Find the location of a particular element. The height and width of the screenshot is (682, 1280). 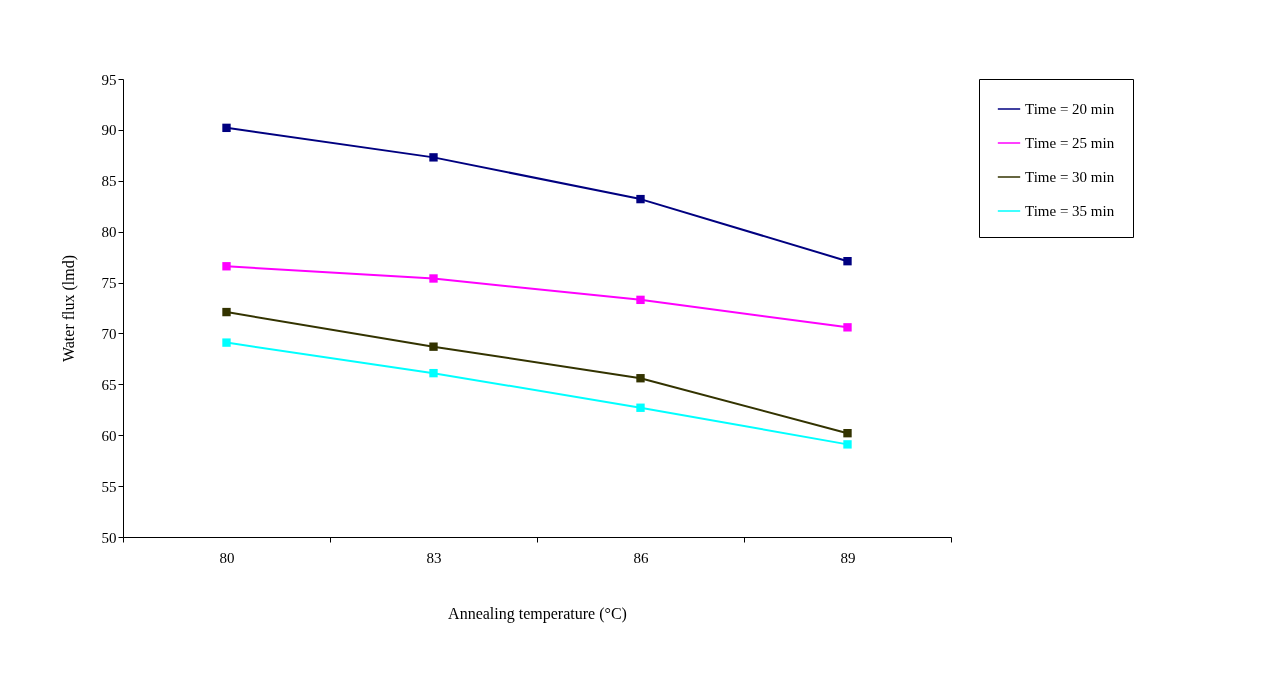

y-tick-label: 55 is located at coordinates (109, 486).